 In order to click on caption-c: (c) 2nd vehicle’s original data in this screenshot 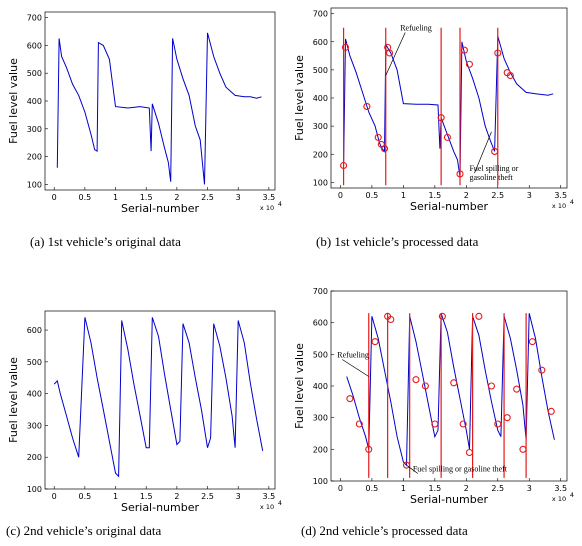, I will do `click(84, 530)`.